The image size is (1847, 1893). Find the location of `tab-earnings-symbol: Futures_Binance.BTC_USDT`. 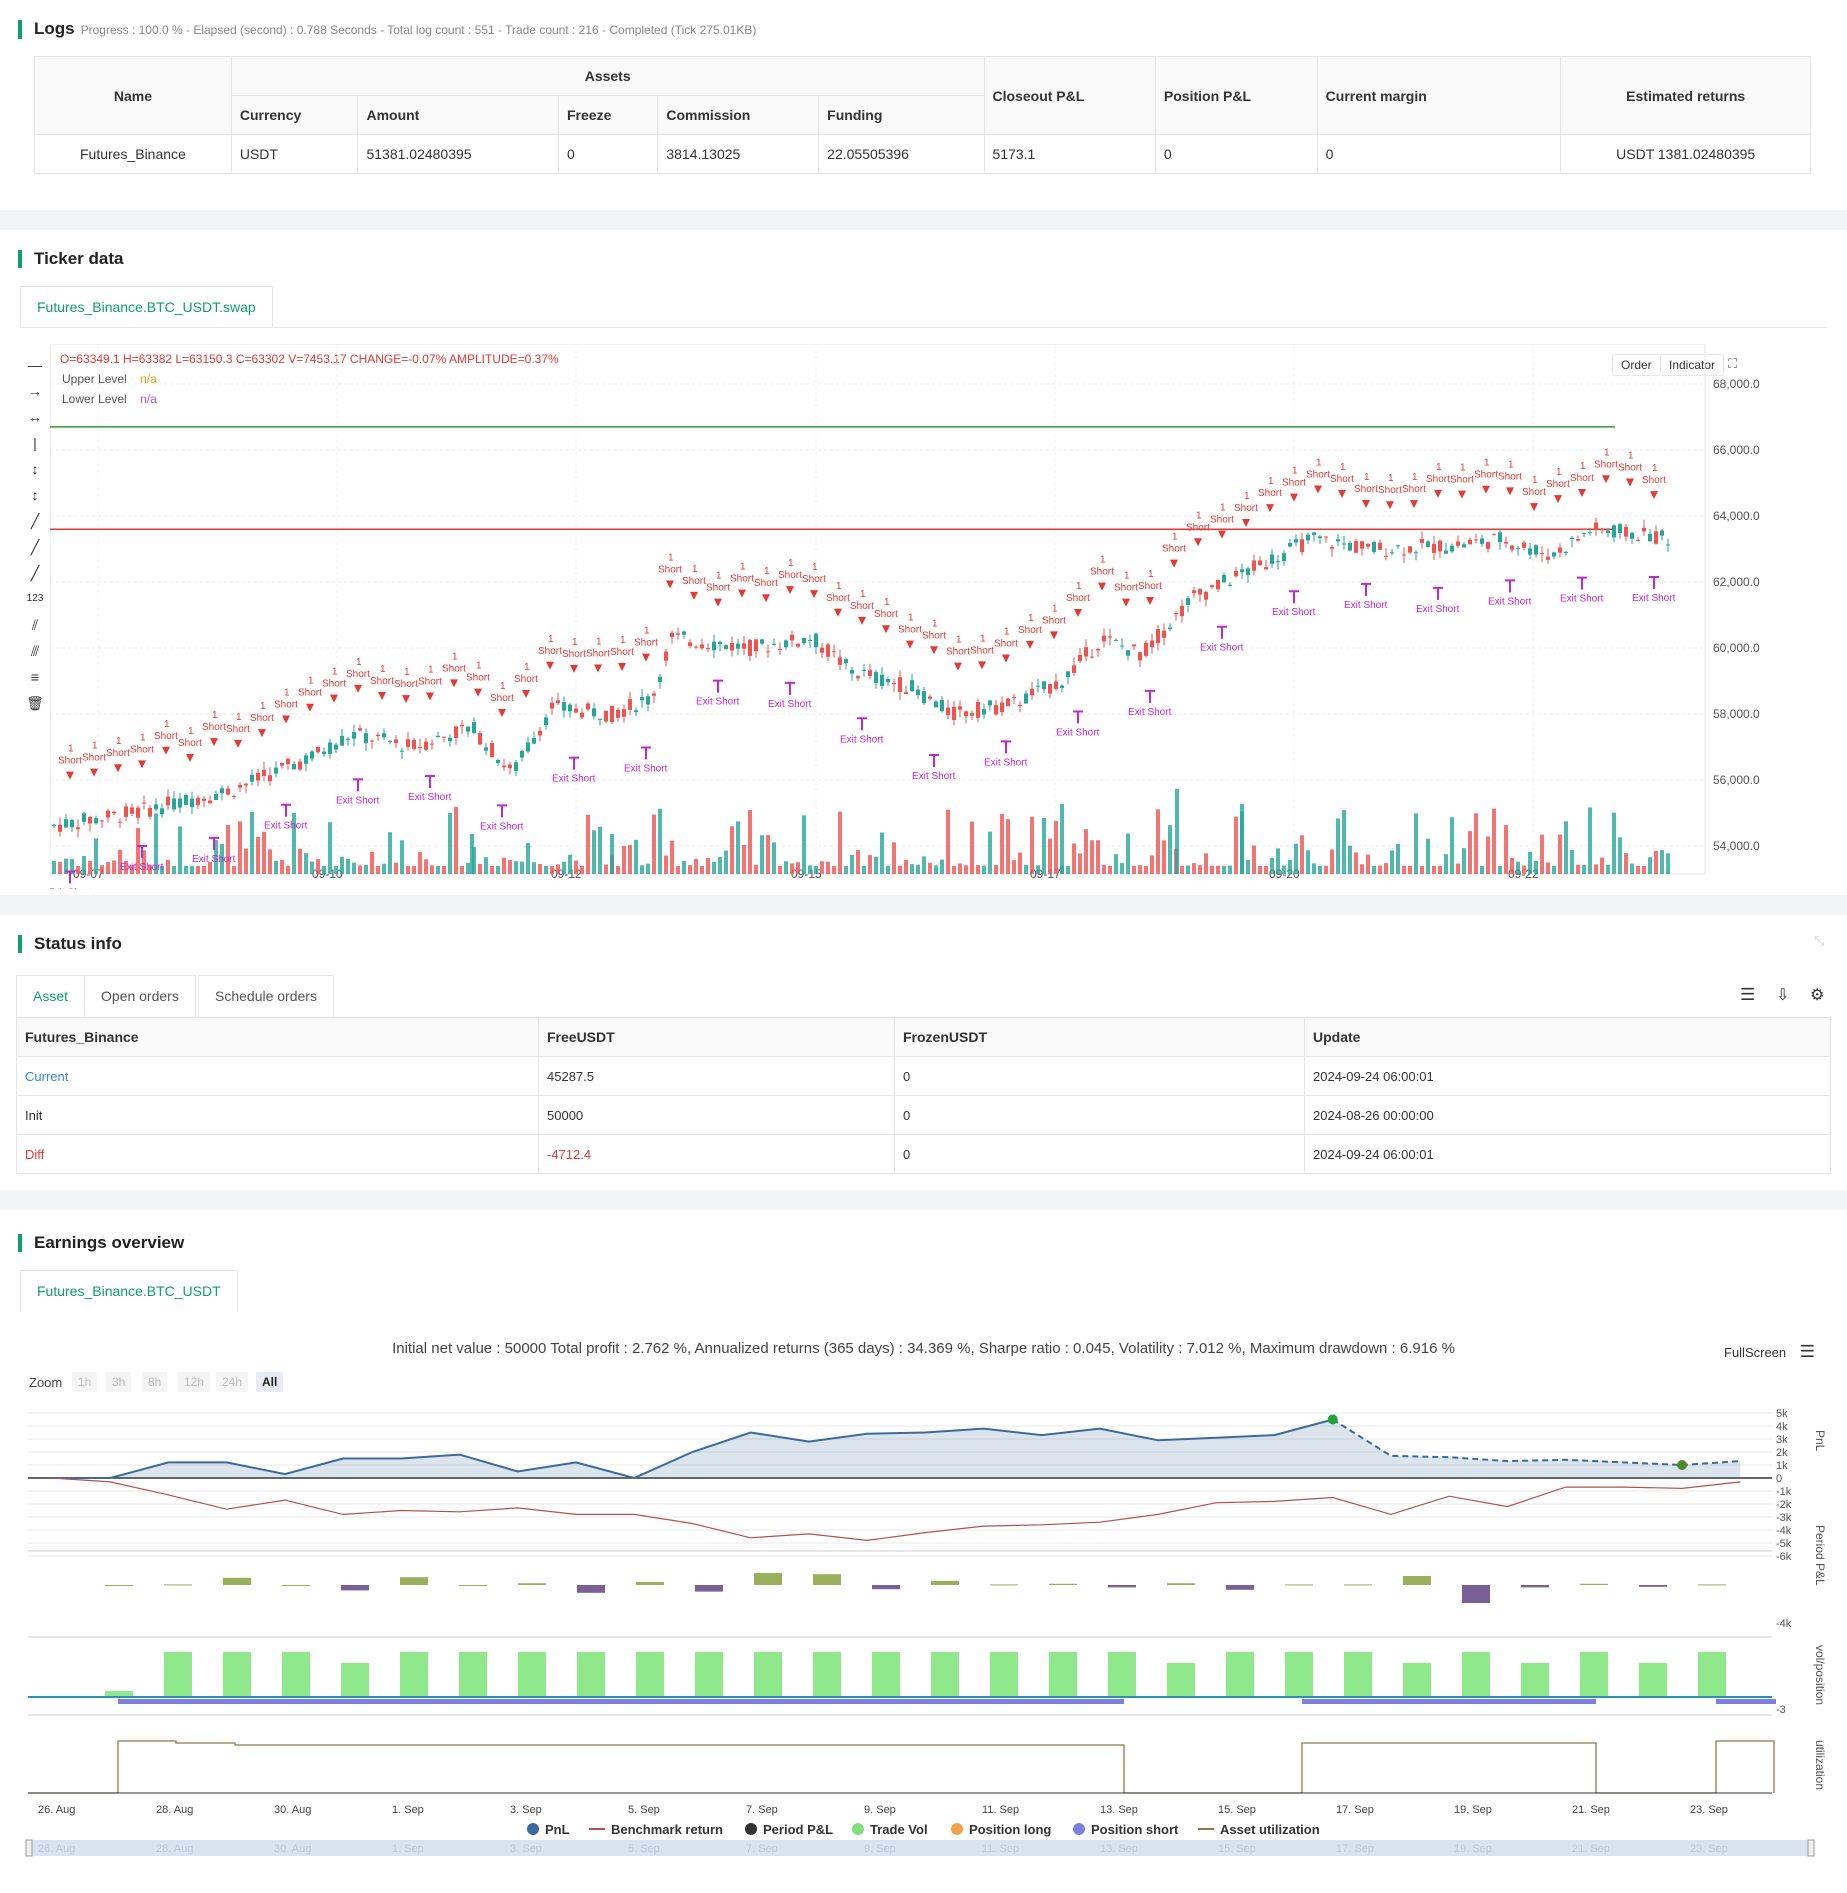

tab-earnings-symbol: Futures_Binance.BTC_USDT is located at coordinates (129, 1291).